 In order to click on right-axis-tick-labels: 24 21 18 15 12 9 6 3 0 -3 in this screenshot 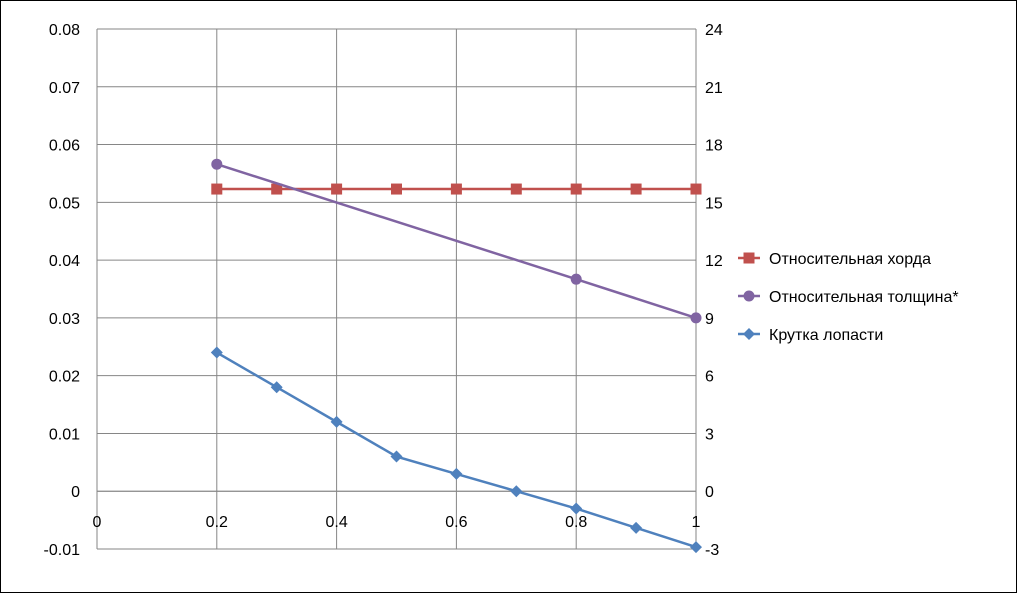, I will do `click(714, 290)`.